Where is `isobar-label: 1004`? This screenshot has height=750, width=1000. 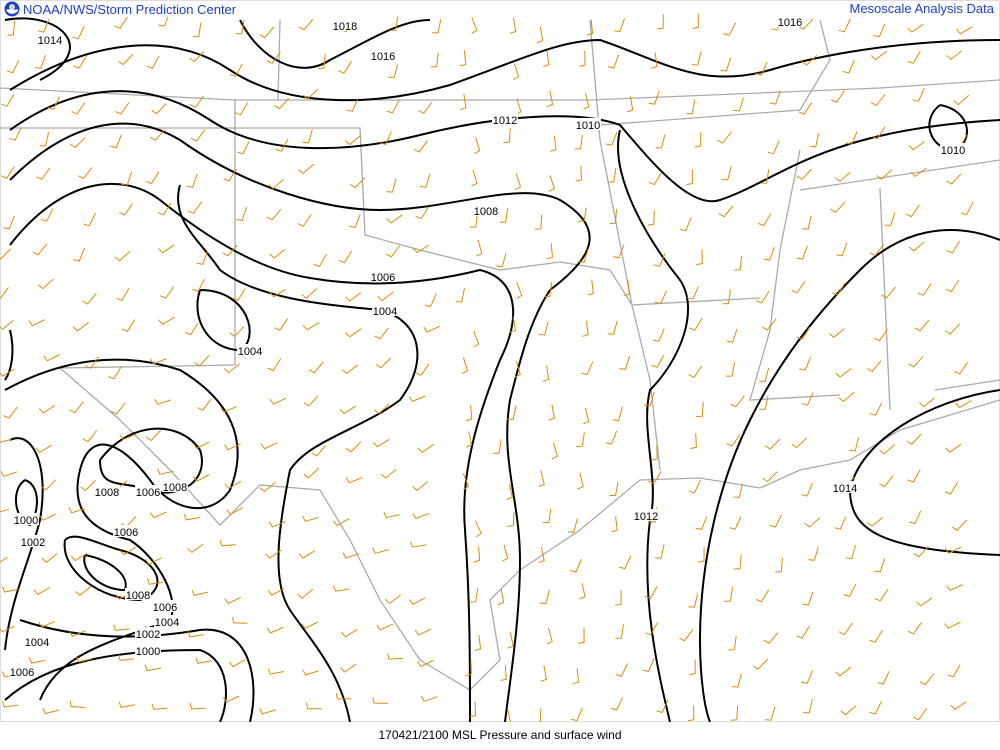
isobar-label: 1004 is located at coordinates (385, 312).